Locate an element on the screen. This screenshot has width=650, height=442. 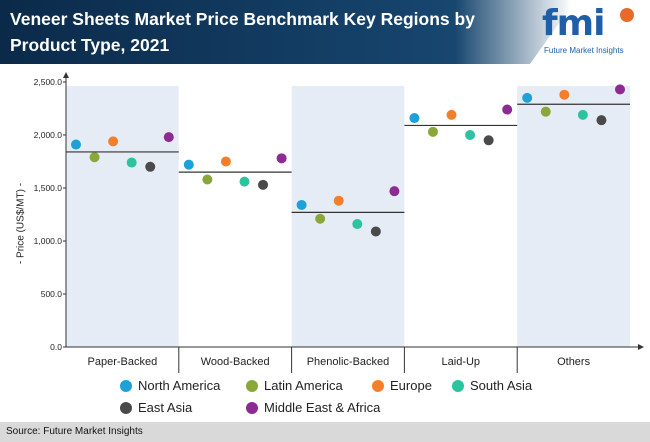
fmi-logo: fmi Future Market Insights is located at coordinates (592, 32).